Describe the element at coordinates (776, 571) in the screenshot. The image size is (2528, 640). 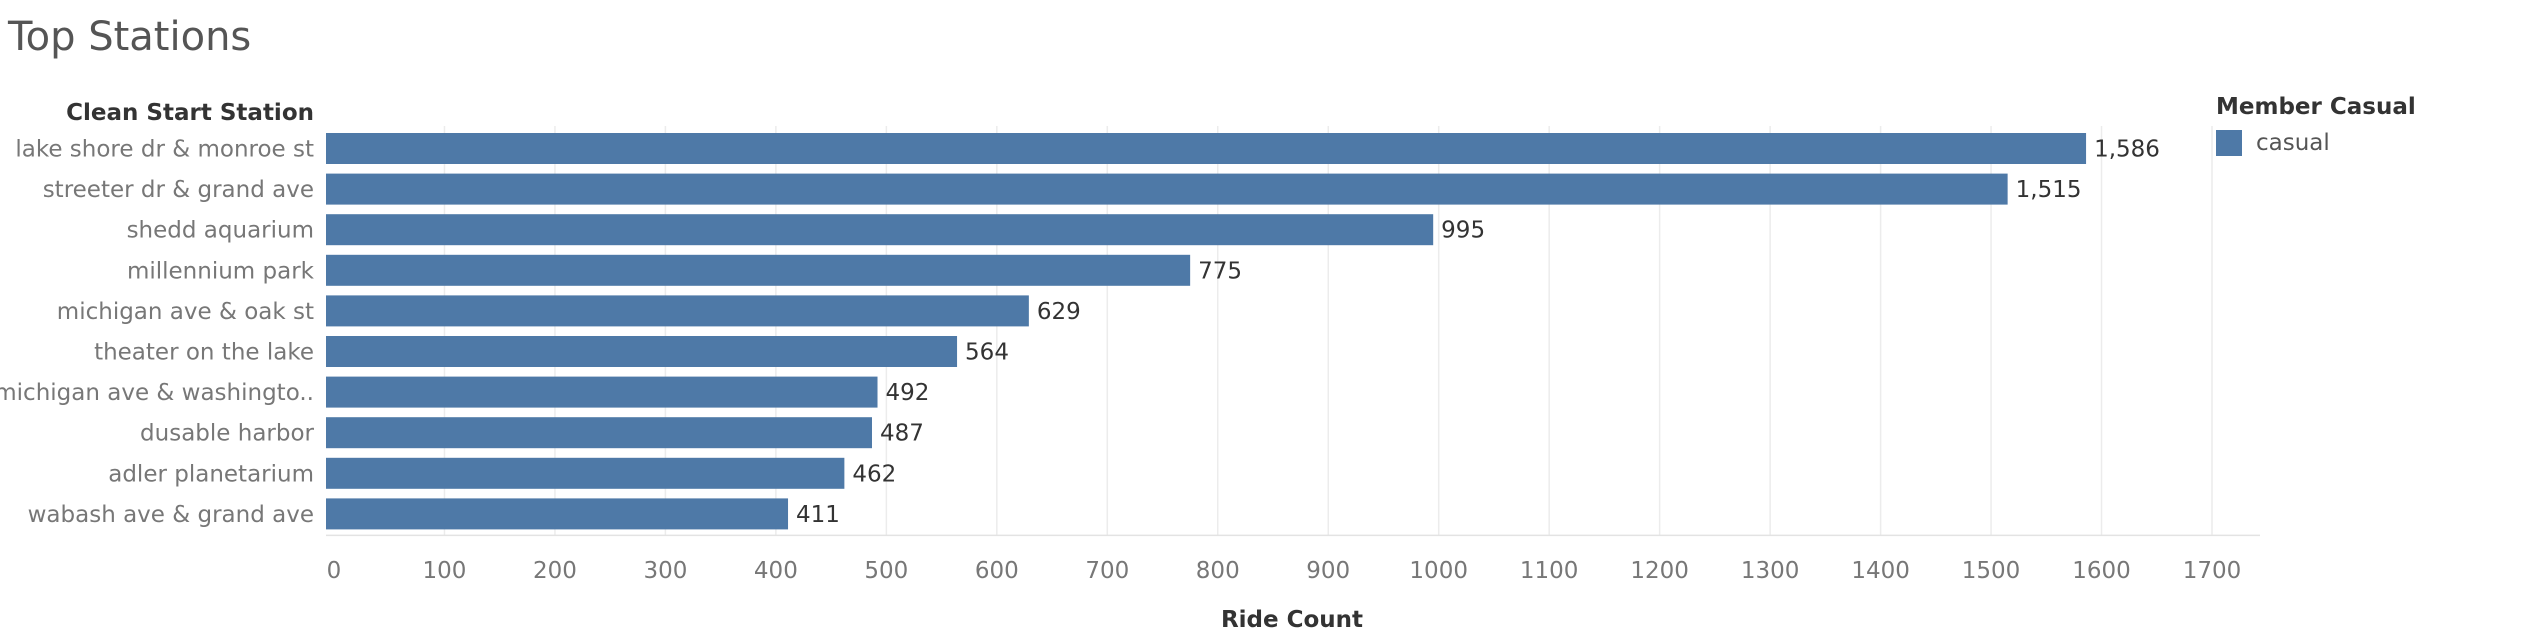
I see `x-tick-label: 400` at that location.